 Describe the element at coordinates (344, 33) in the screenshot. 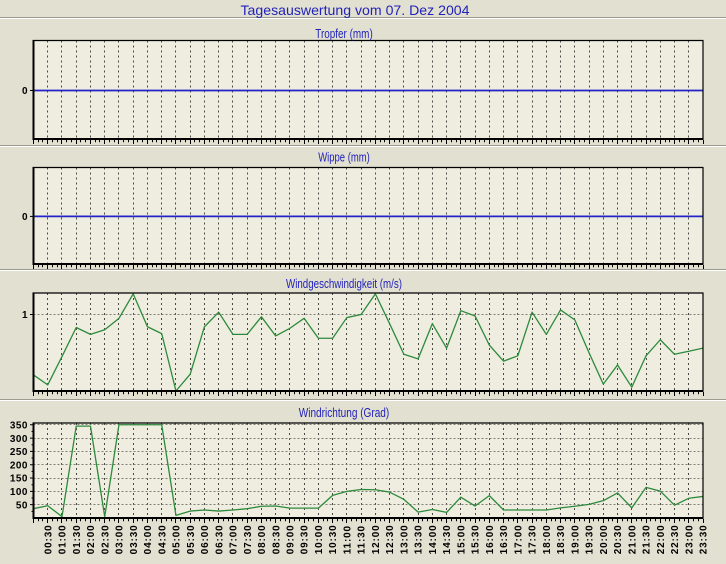

I see `svg-text: Tropfer (mm)` at that location.